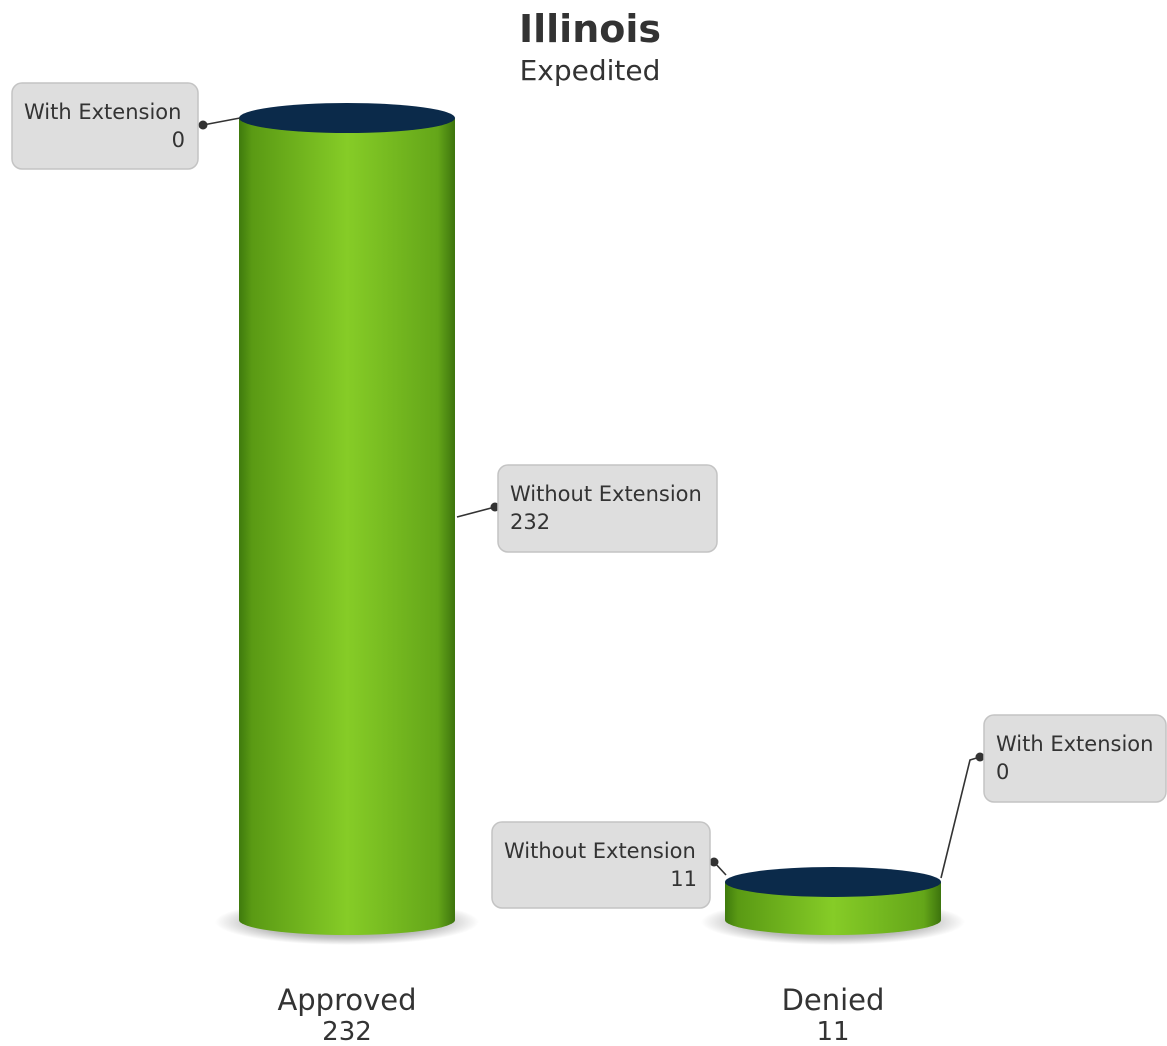 The width and height of the screenshot is (1167, 1046). Describe the element at coordinates (530, 522) in the screenshot. I see `callout-value: 232` at that location.